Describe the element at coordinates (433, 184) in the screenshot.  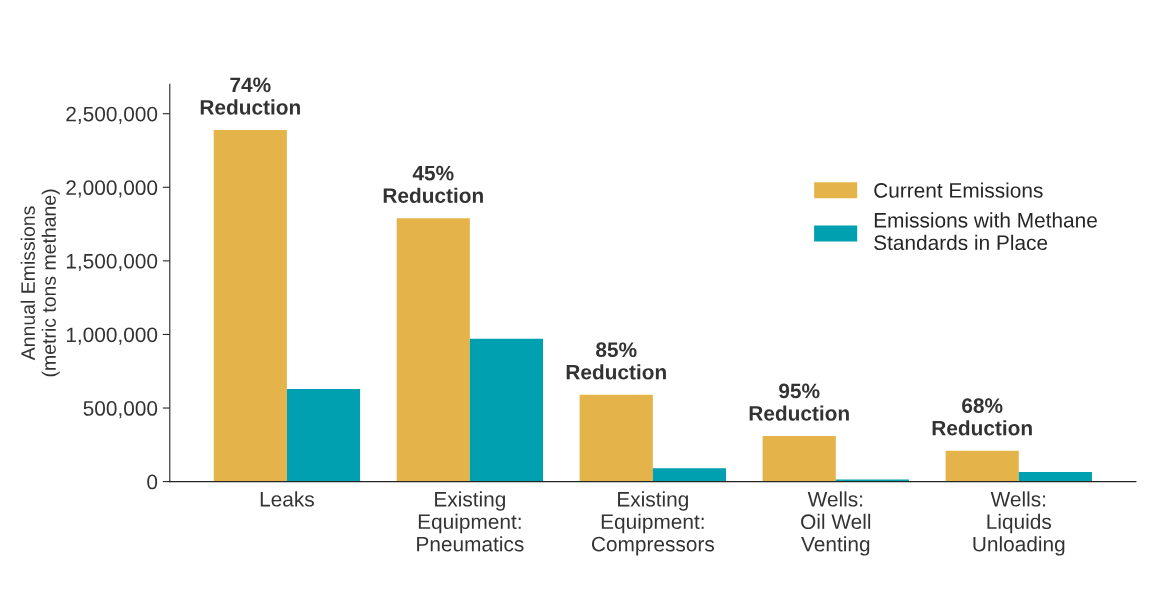
I see `annotation: 45% Reduction` at that location.